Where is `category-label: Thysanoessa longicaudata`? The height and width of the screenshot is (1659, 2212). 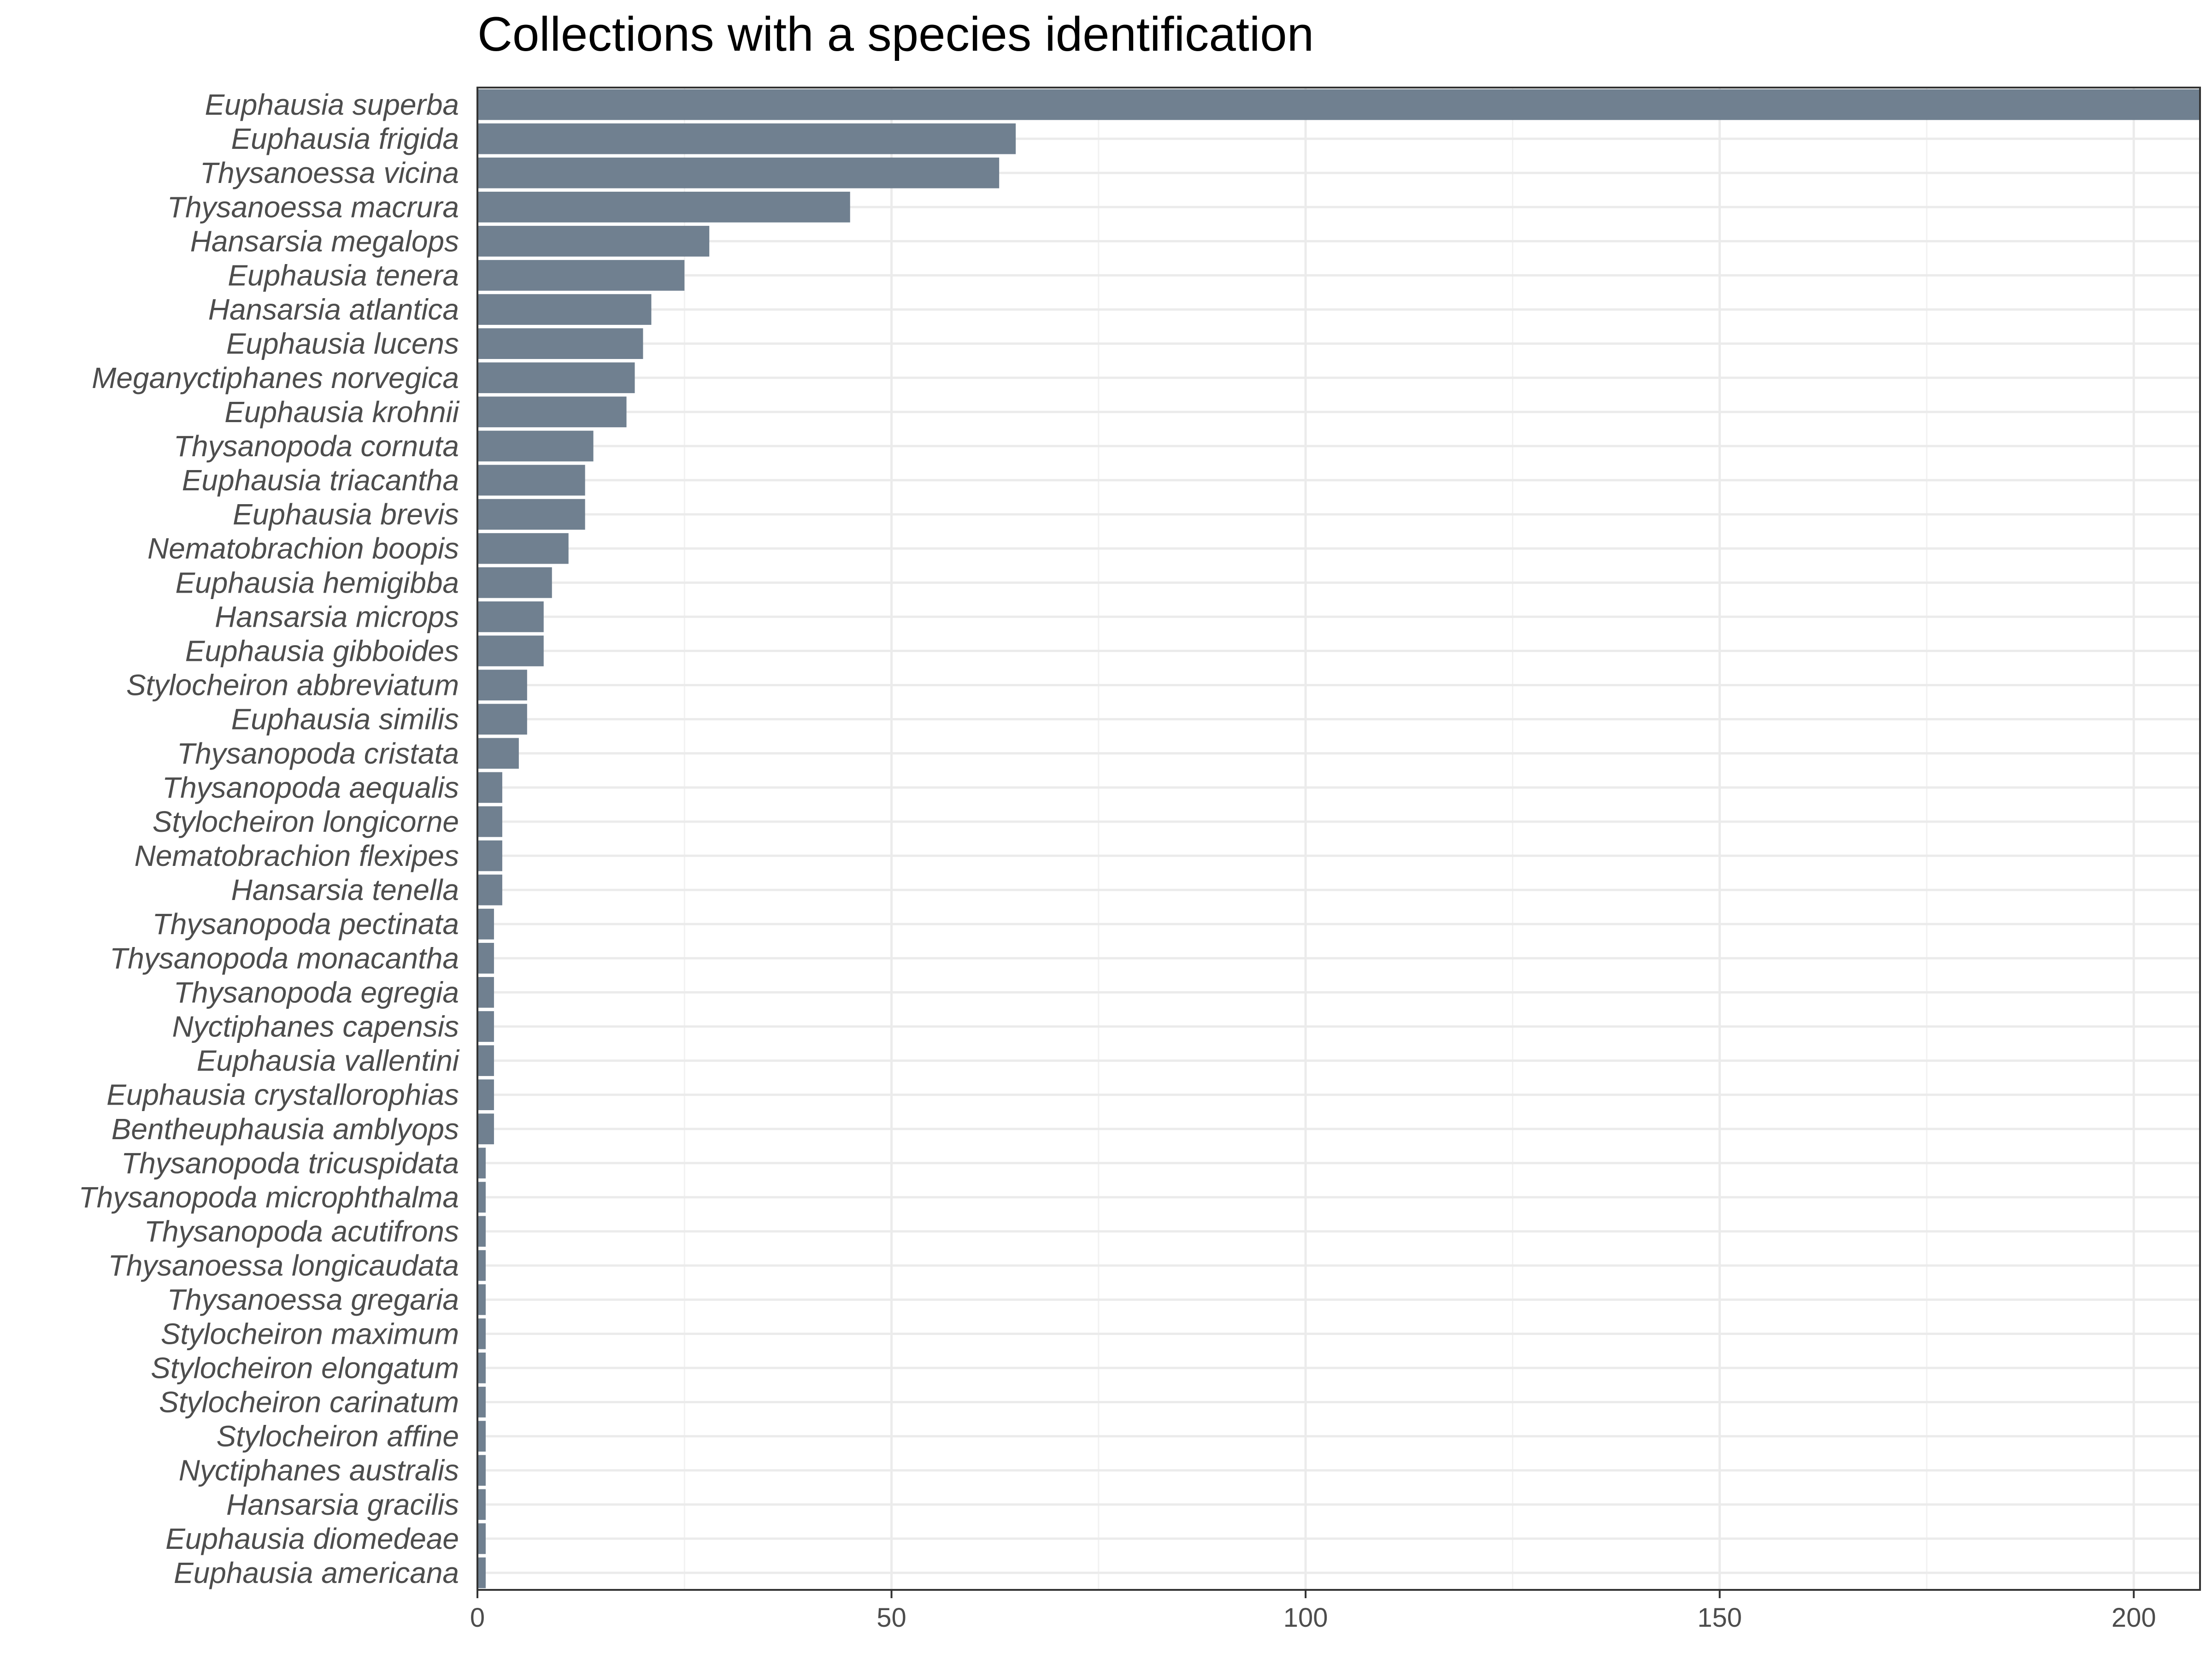
category-label: Thysanoessa longicaudata is located at coordinates (283, 1265).